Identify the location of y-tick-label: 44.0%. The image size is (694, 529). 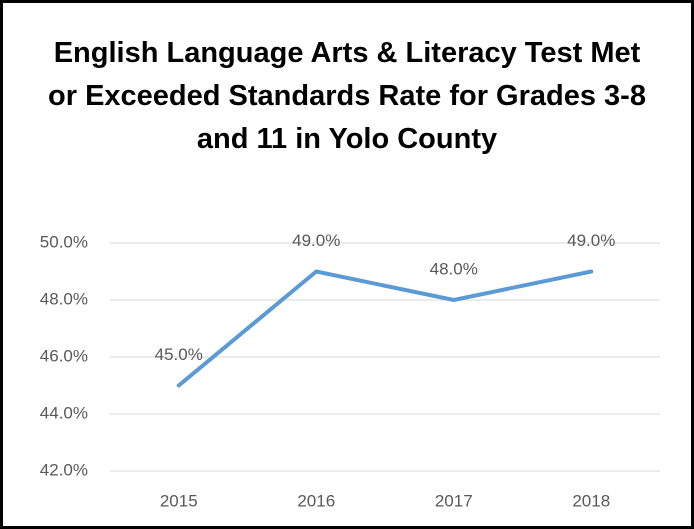
(64, 412).